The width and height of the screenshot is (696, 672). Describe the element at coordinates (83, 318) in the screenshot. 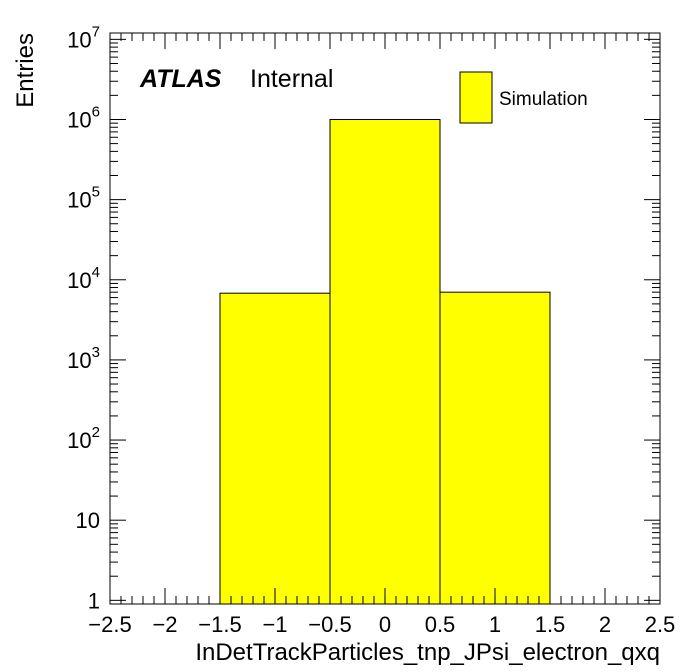

I see `y-tick-labels: 1 10 10² 10³ 10⁴ 10⁵ 10⁶ 10⁷` at that location.